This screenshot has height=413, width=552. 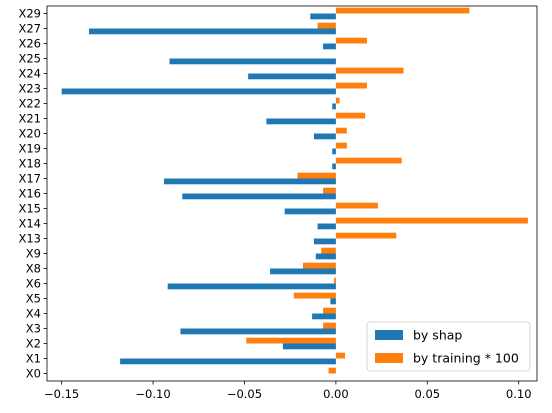 What do you see at coordinates (29, 29) in the screenshot?
I see `y-tick-label: X27` at bounding box center [29, 29].